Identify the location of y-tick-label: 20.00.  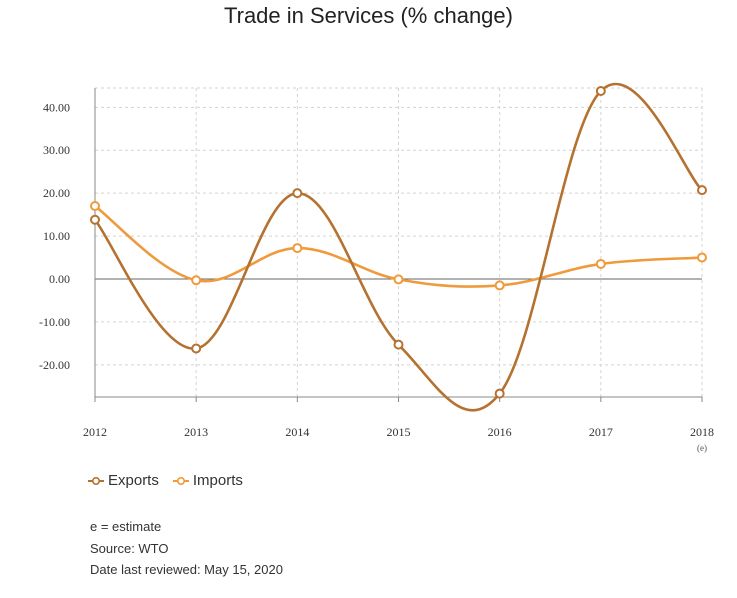
(56, 193).